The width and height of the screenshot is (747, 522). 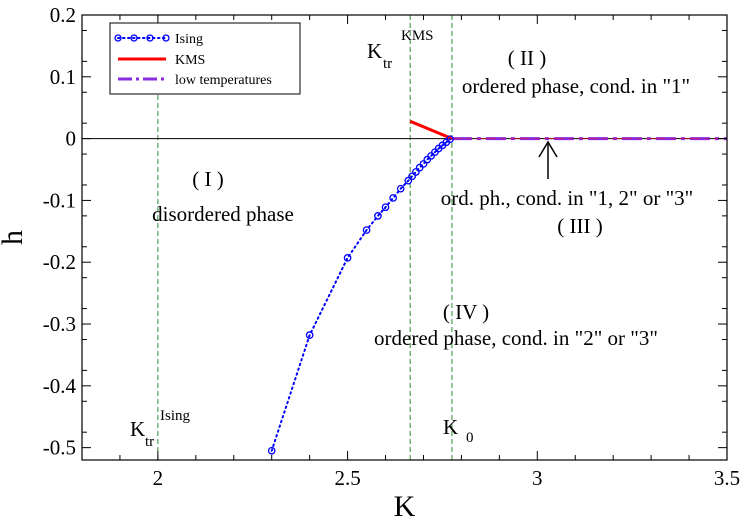 What do you see at coordinates (537, 478) in the screenshot?
I see `x-tick-label: 3` at bounding box center [537, 478].